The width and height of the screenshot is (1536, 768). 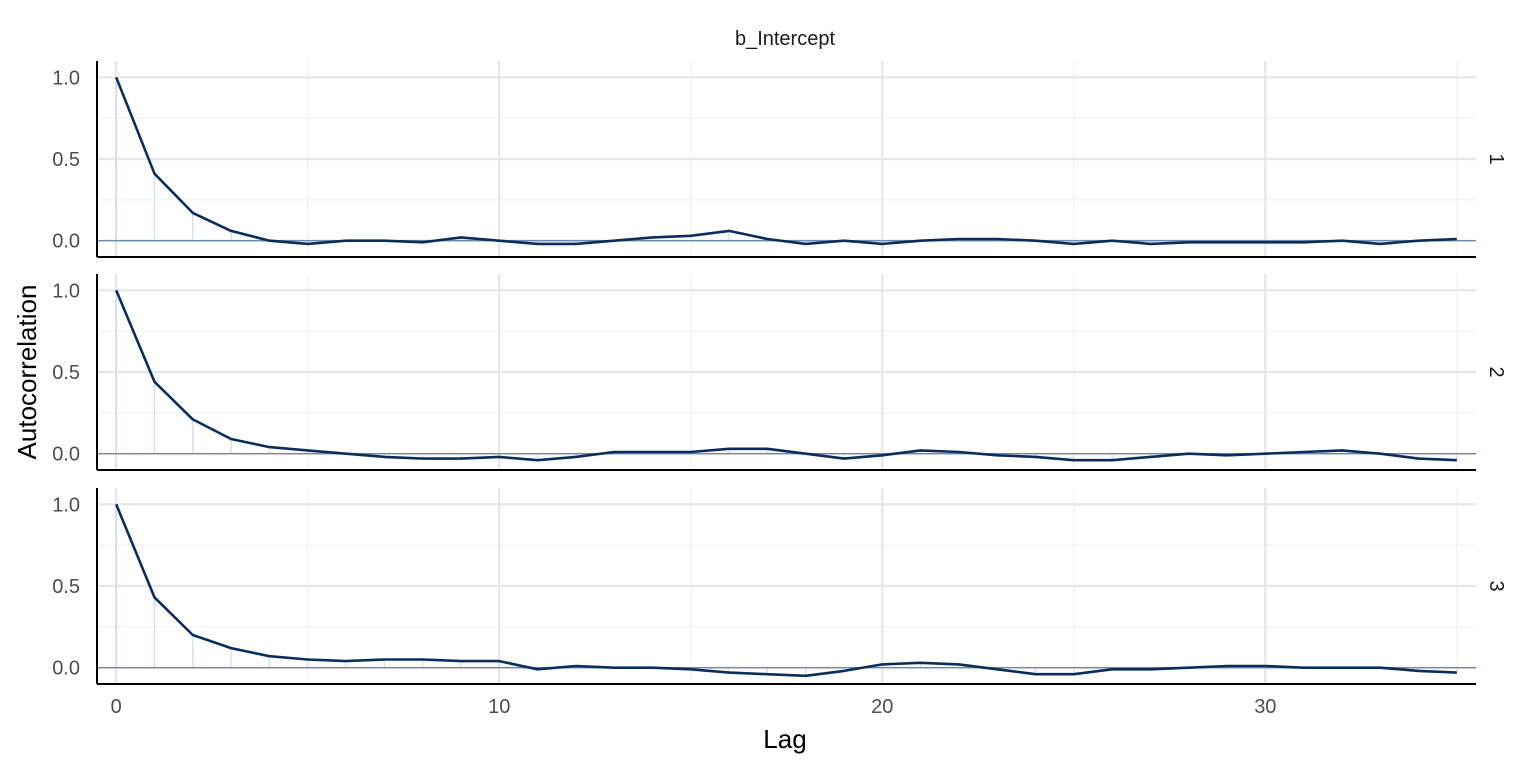 What do you see at coordinates (1265, 707) in the screenshot?
I see `x-tick-label: 30` at bounding box center [1265, 707].